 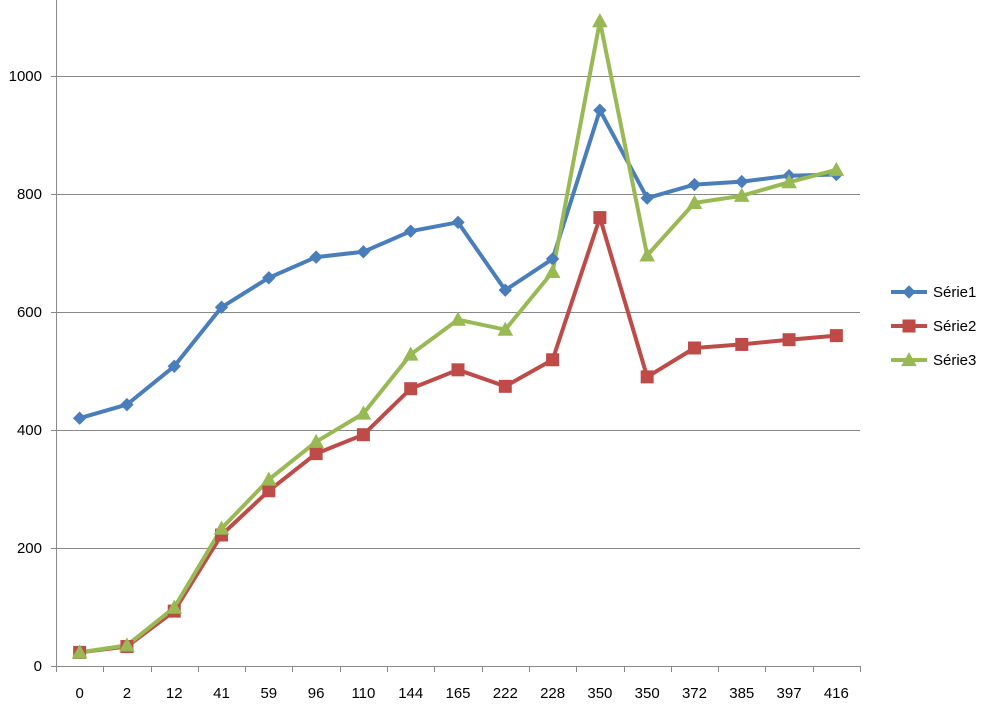 What do you see at coordinates (505, 693) in the screenshot?
I see `x-tick-label: 222` at bounding box center [505, 693].